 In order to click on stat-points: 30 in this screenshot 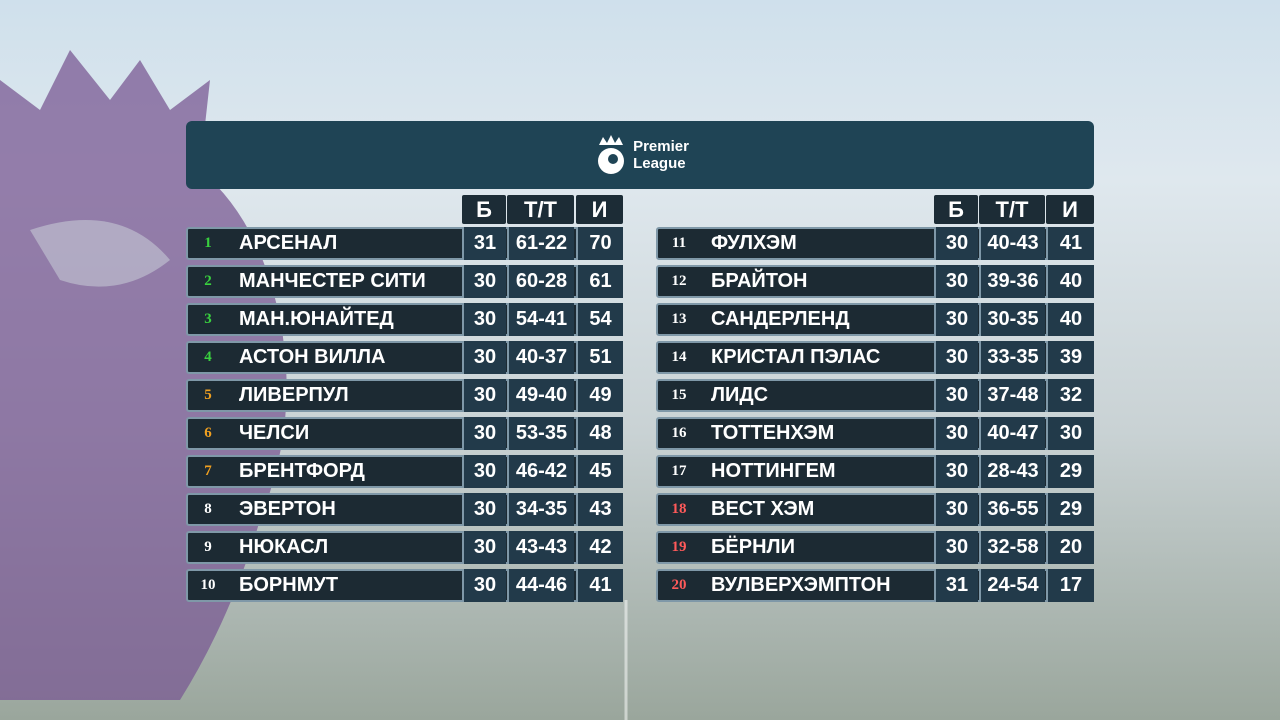, I will do `click(1070, 433)`.